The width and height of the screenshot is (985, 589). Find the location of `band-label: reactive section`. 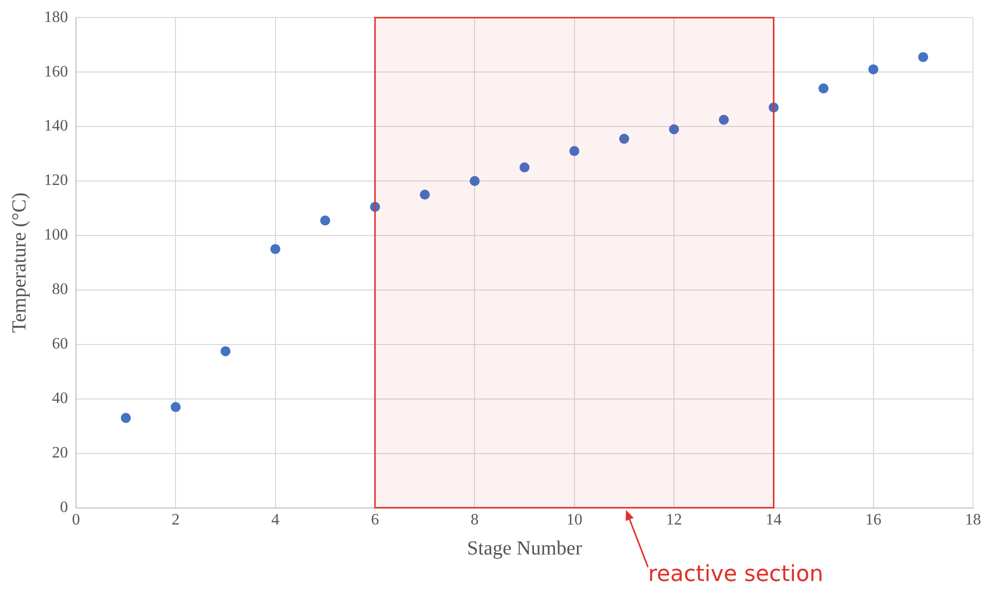

band-label: reactive section is located at coordinates (736, 574).